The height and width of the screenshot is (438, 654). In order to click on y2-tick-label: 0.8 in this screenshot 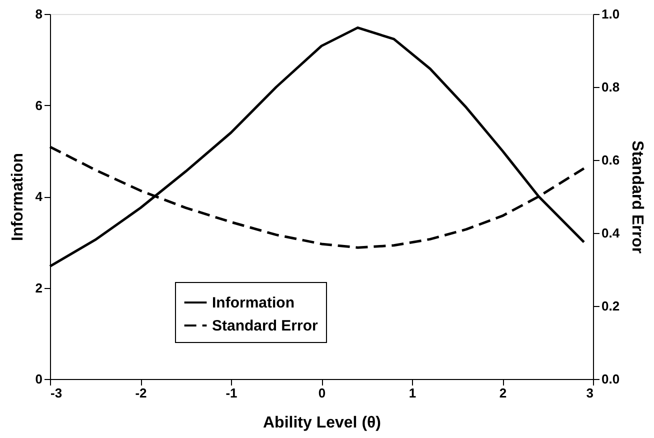, I will do `click(611, 87)`.